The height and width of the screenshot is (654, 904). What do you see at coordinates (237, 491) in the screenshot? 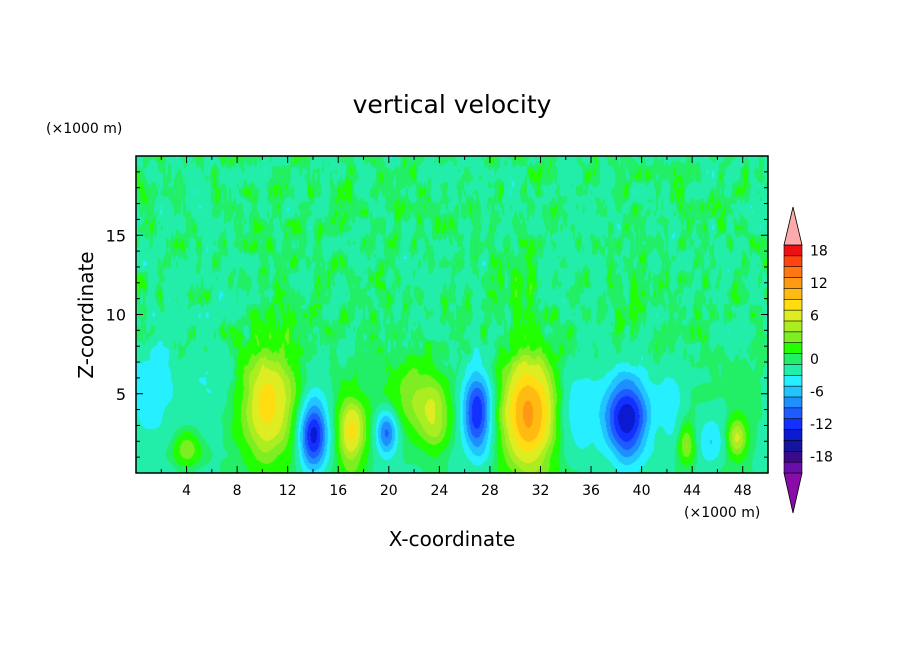
I see `x-tick-label: 8` at bounding box center [237, 491].